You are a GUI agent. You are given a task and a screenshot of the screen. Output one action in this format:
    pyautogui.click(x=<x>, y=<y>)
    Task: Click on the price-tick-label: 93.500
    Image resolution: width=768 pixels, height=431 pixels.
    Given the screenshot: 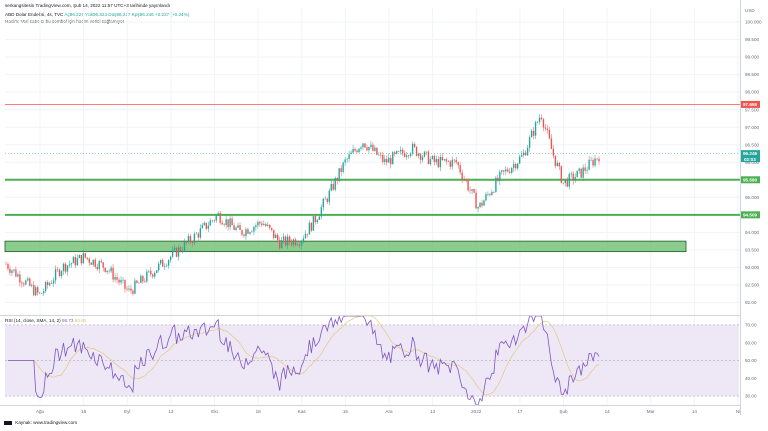 What is the action you would take?
    pyautogui.click(x=752, y=249)
    